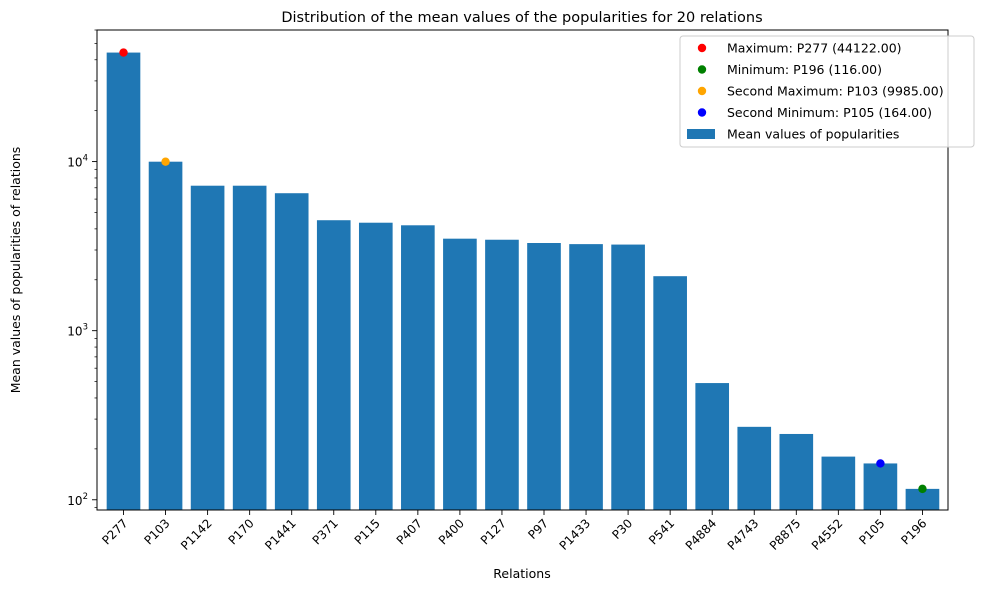 Image resolution: width=989 pixels, height=590 pixels. What do you see at coordinates (804, 69) in the screenshot?
I see `legend-label-2: Minimum: P196 (116.00)` at bounding box center [804, 69].